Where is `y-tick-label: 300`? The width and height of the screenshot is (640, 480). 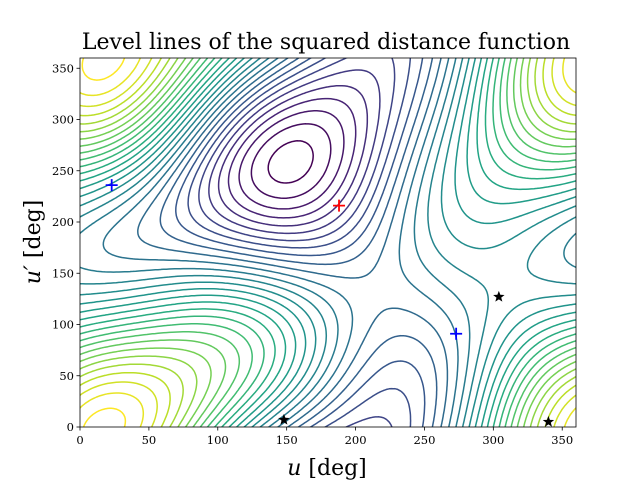 y-tick-label: 300 is located at coordinates (63, 120).